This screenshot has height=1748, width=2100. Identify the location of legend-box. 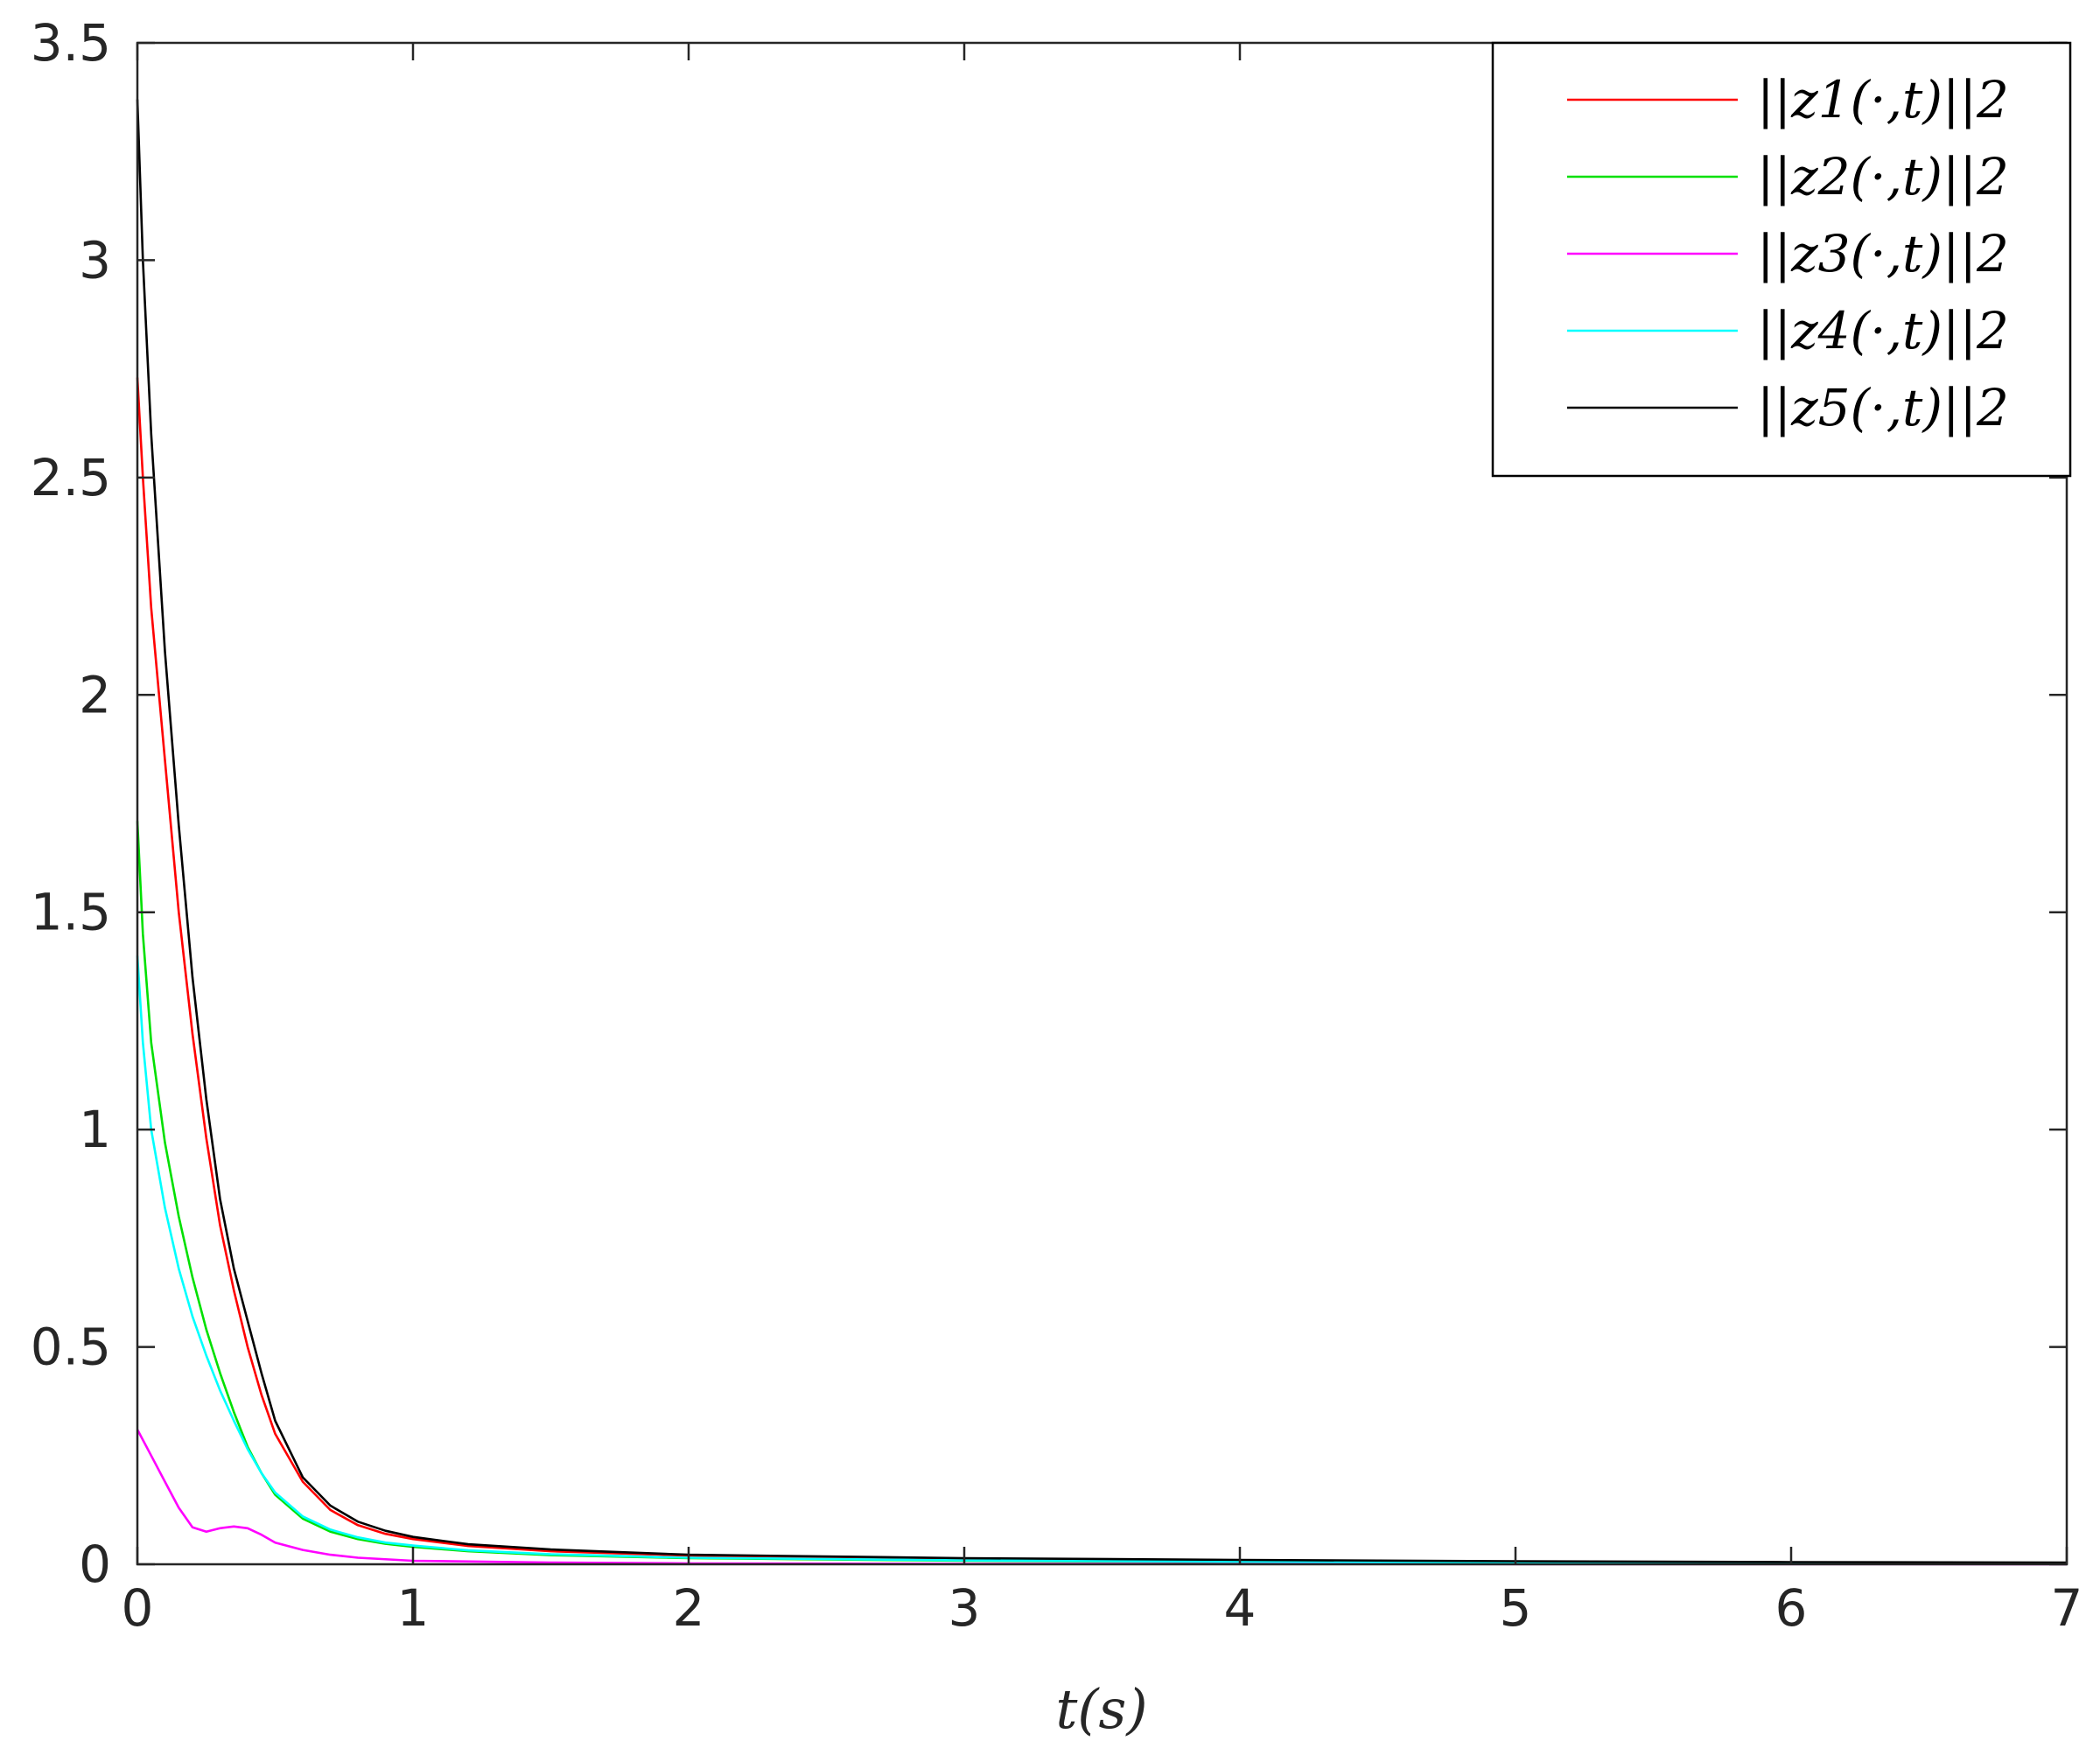
(1781, 259).